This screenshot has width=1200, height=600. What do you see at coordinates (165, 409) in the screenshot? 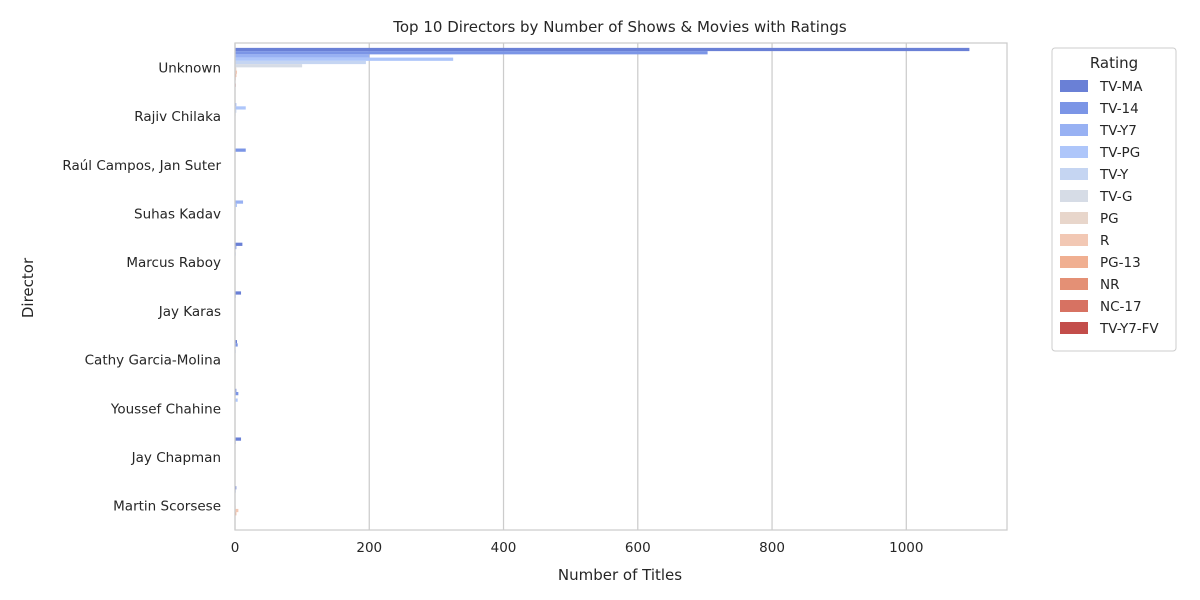
I see `y-tick-label: Youssef Chahine` at bounding box center [165, 409].